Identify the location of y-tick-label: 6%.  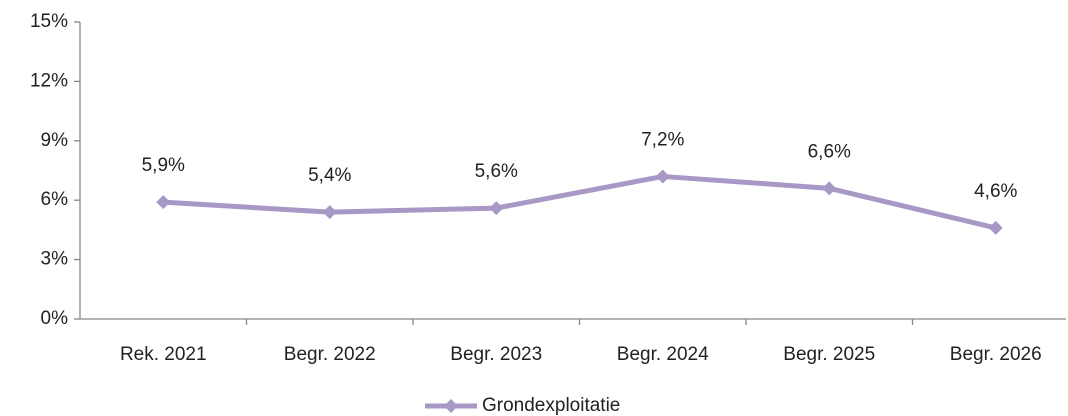
(55, 199).